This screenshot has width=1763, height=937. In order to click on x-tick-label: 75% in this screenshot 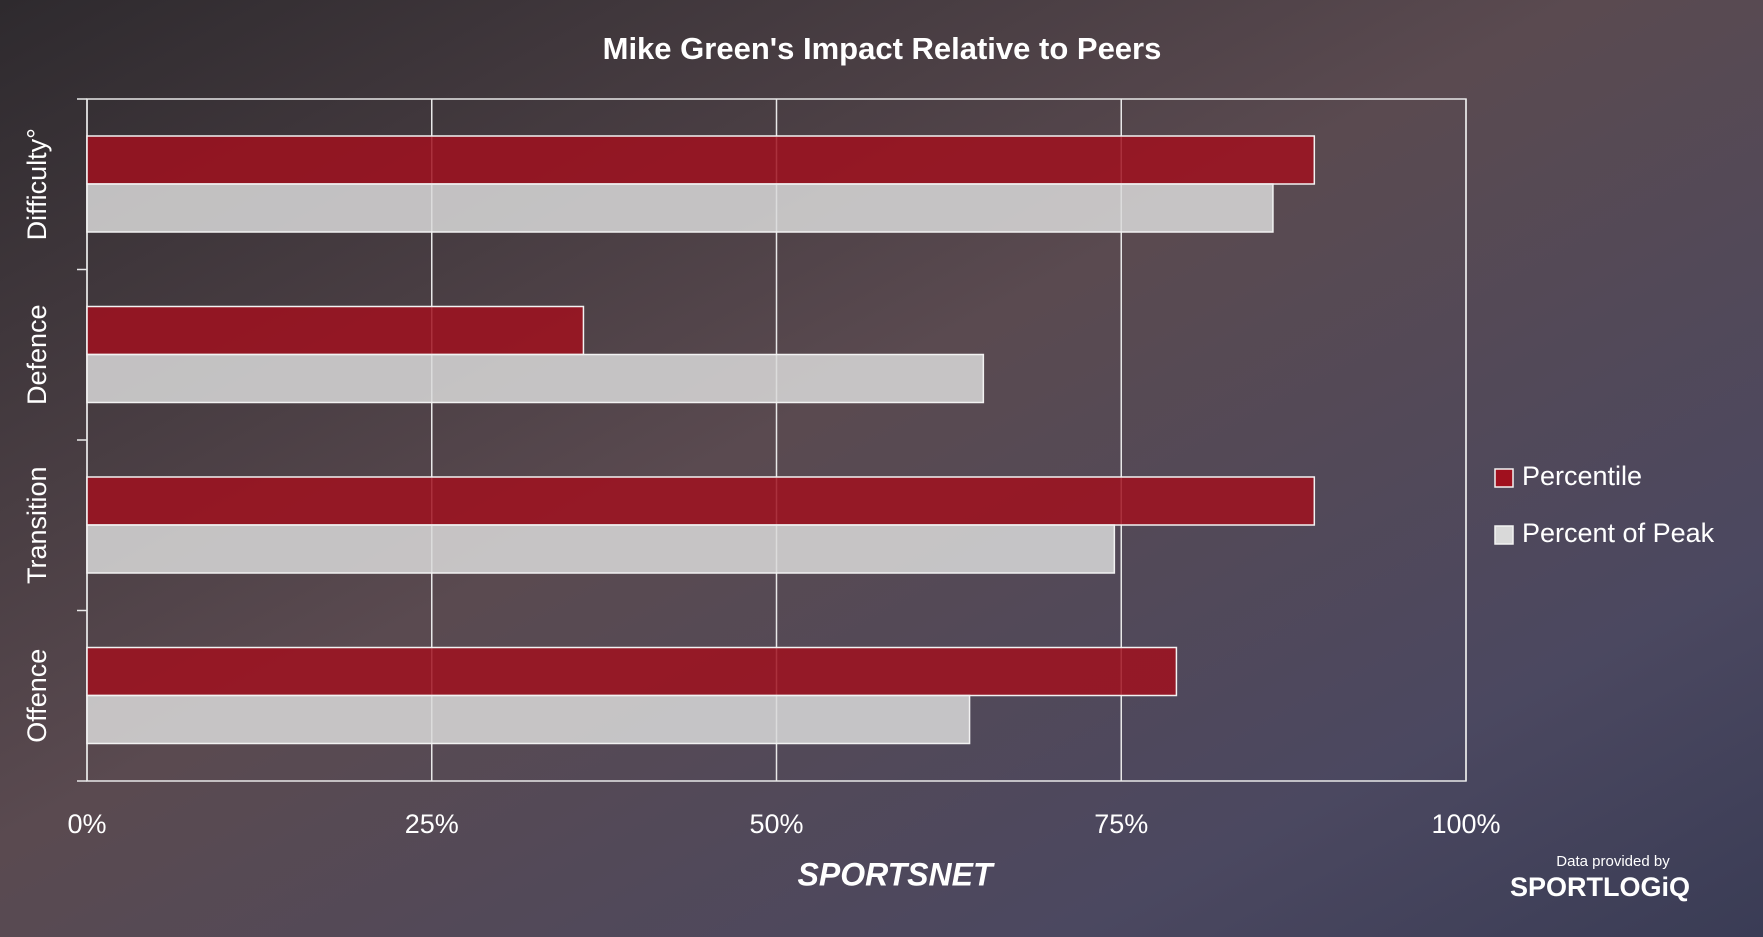, I will do `click(1121, 824)`.